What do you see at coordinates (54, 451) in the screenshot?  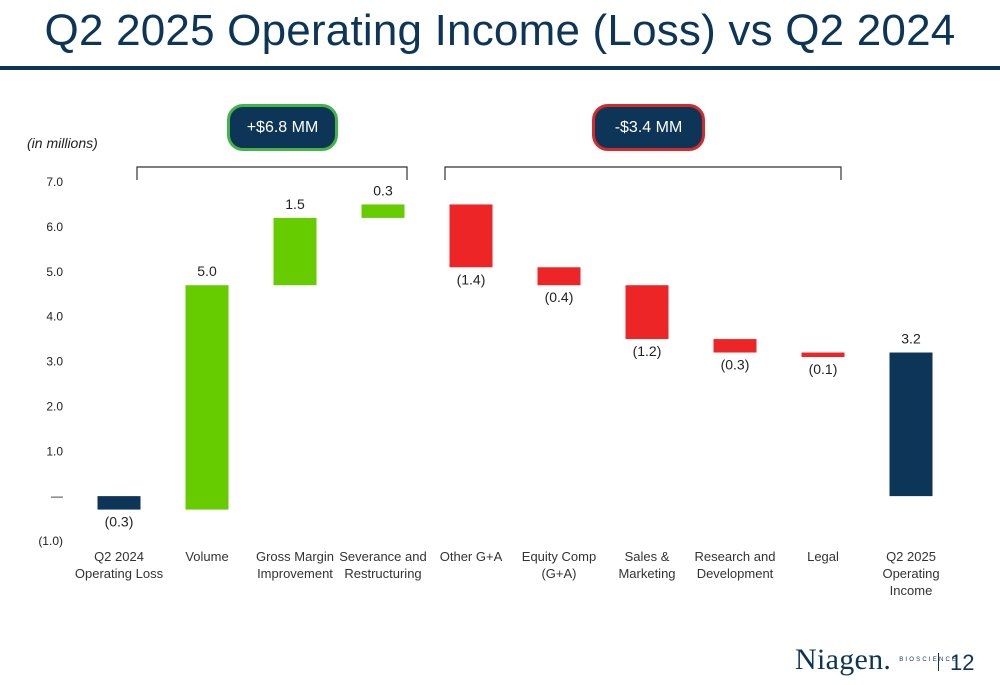 I see `y-tick-label: 1.0` at bounding box center [54, 451].